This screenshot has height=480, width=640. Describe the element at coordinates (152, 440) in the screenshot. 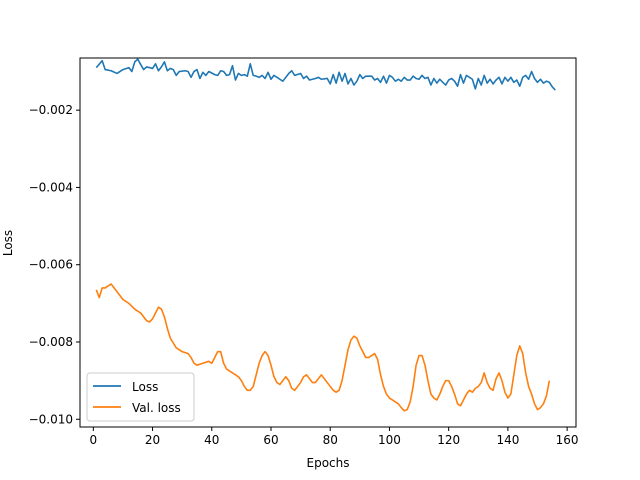

I see `x-tick-label: 20` at that location.